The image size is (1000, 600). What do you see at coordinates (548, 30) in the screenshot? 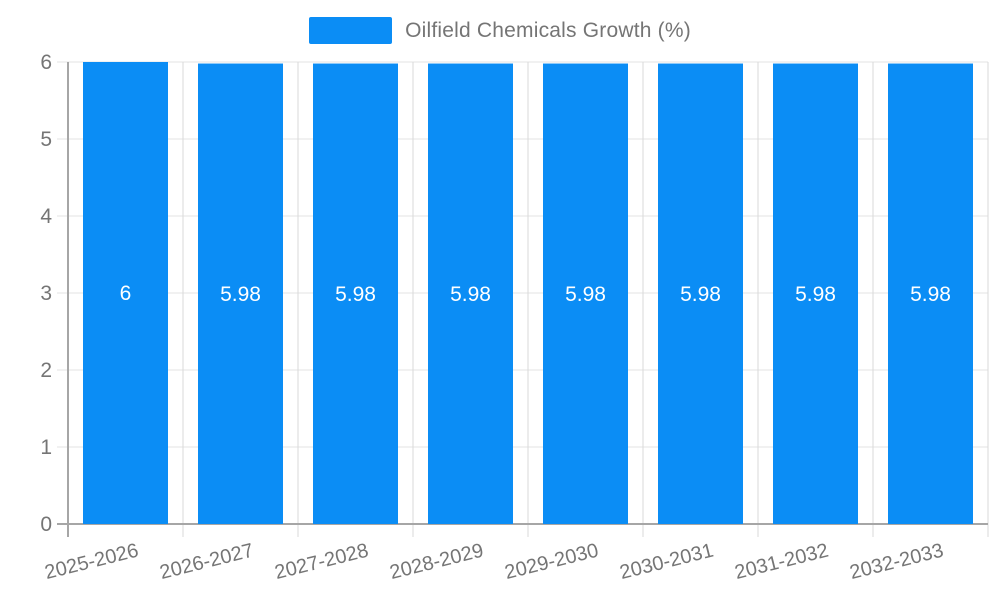
I see `legend-label: Oilfield Chemicals Growth (%)` at bounding box center [548, 30].